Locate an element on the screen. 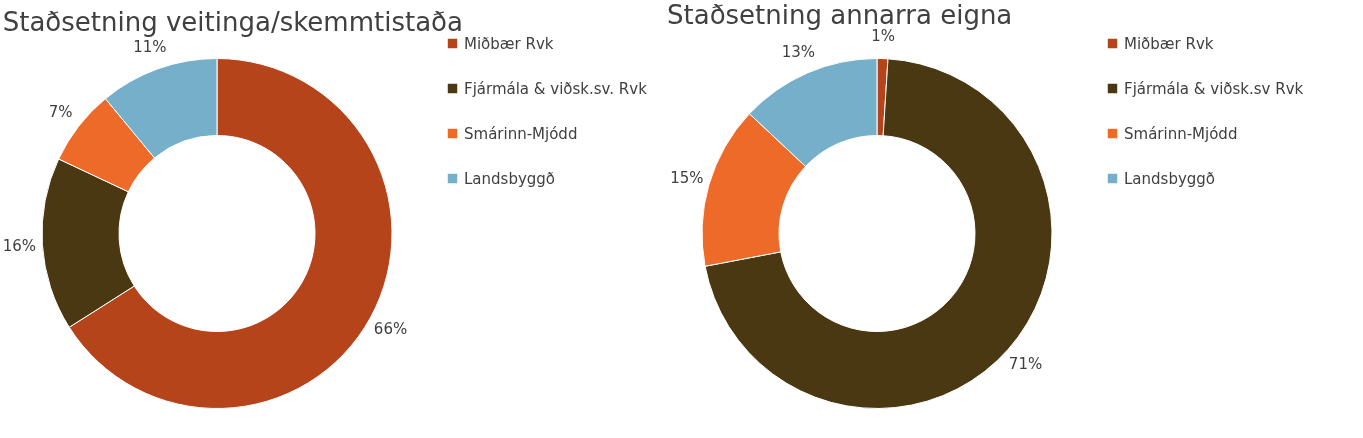 The height and width of the screenshot is (438, 1363). data-label: 16% is located at coordinates (19, 245).